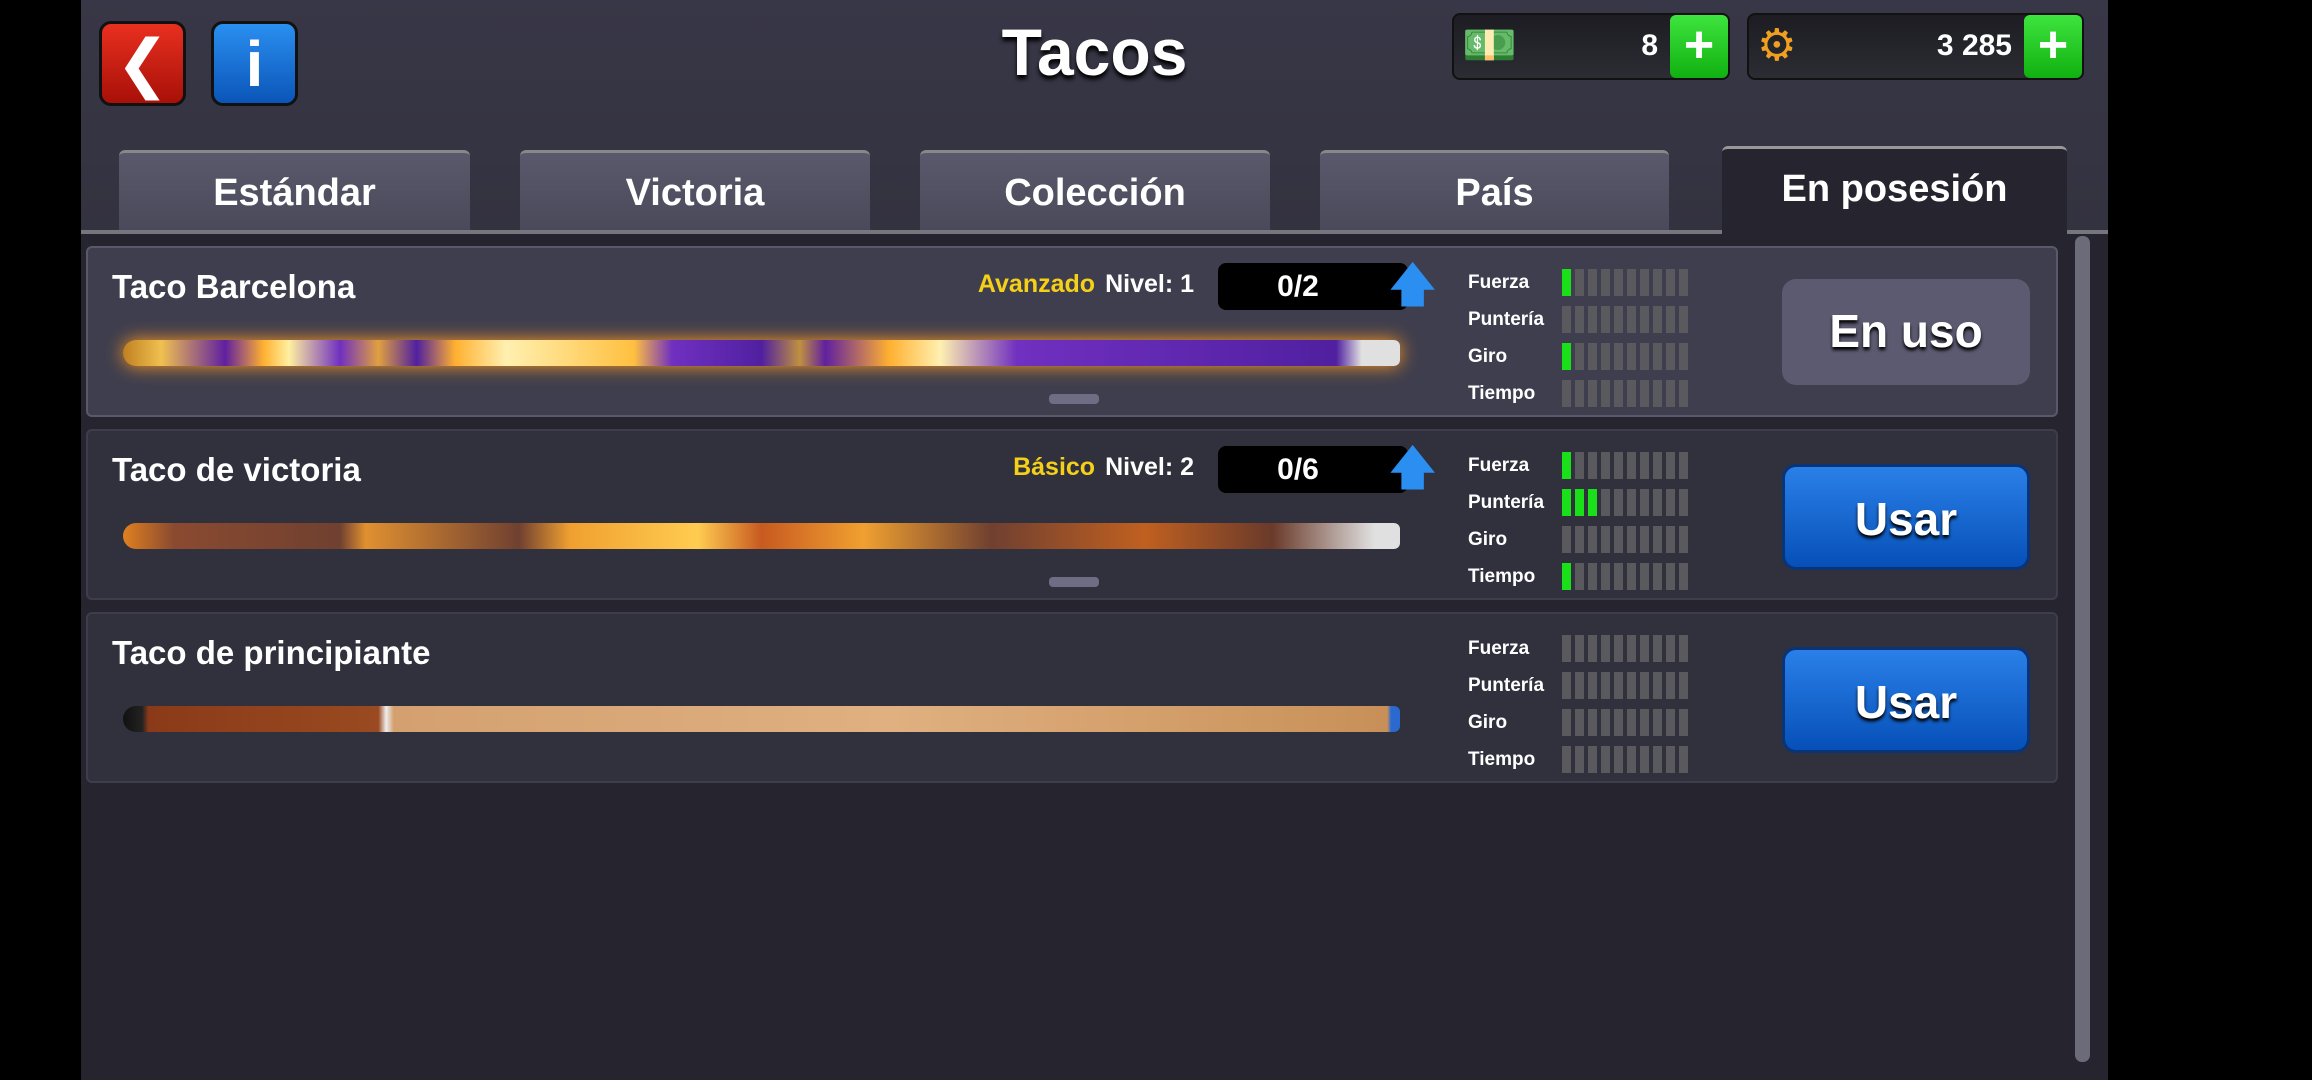  I want to click on info-button: i, so click(254, 63).